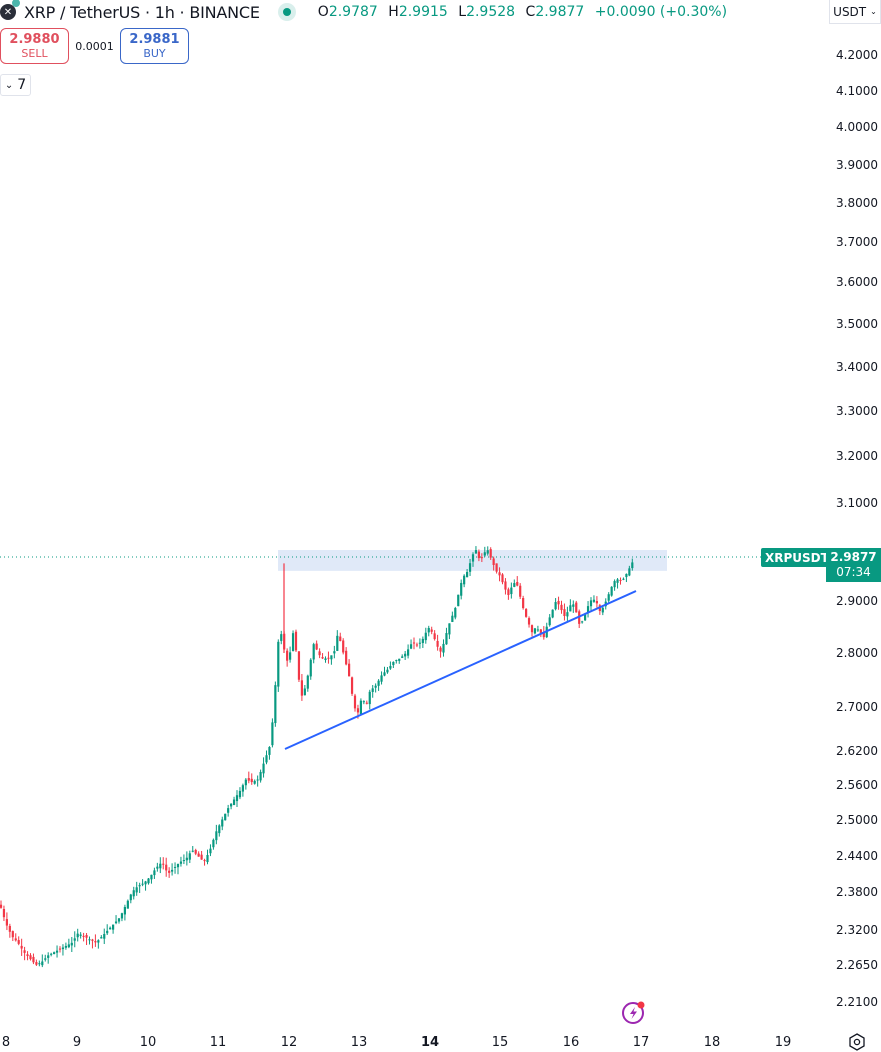 Image resolution: width=881 pixels, height=1052 pixels. What do you see at coordinates (850, 11) in the screenshot?
I see `currency-label: USDT` at bounding box center [850, 11].